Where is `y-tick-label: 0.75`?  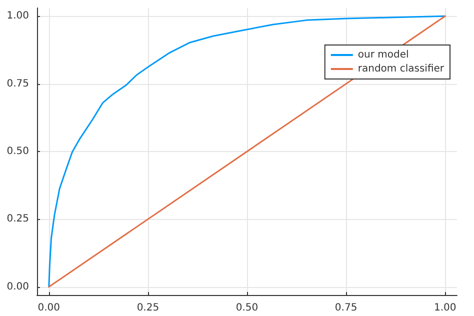
y-tick-label: 0.75 is located at coordinates (17, 84).